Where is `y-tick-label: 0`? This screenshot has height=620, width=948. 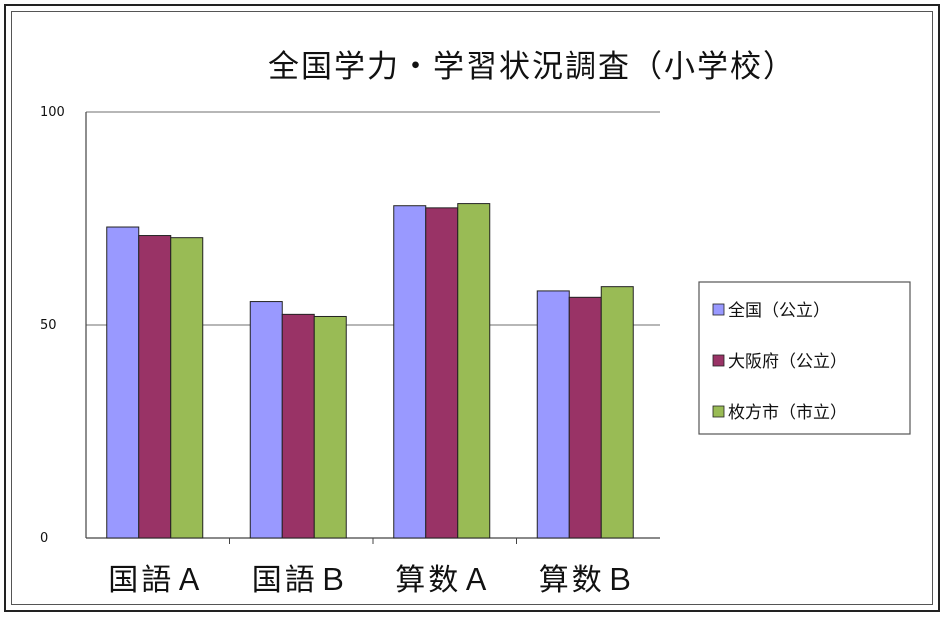
y-tick-label: 0 is located at coordinates (44, 538).